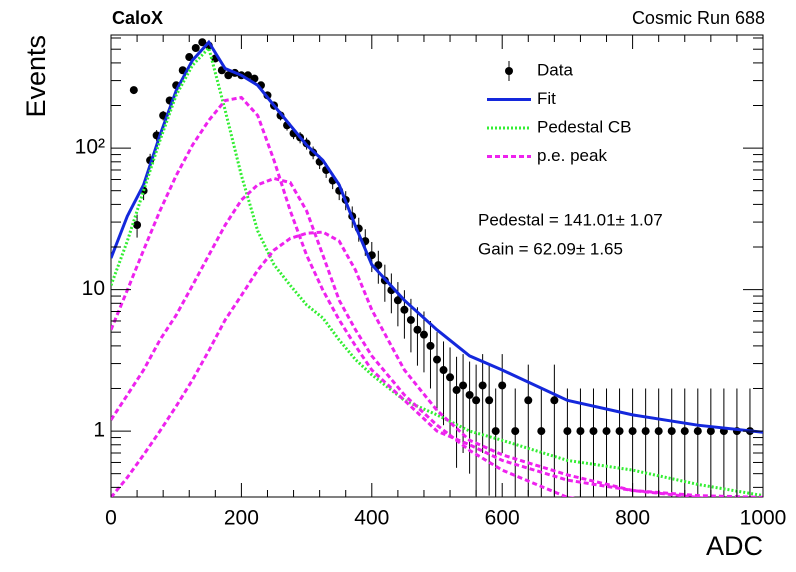 The height and width of the screenshot is (572, 796). I want to click on y-tick-label: 10, so click(93, 288).